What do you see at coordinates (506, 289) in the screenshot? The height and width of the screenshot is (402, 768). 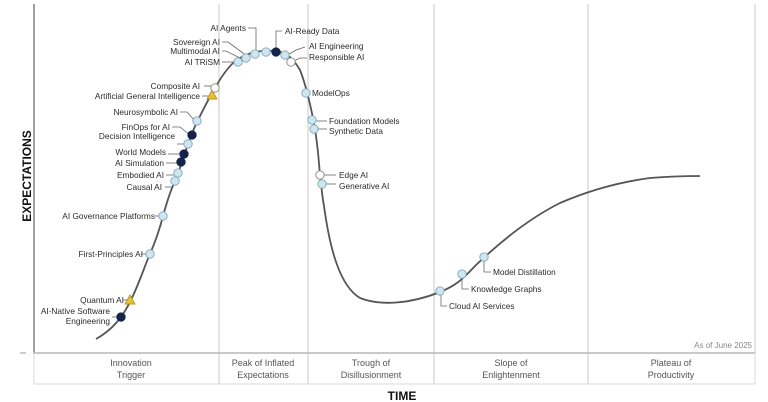 I see `label-knowledge-graphs: Knowledge Graphs` at bounding box center [506, 289].